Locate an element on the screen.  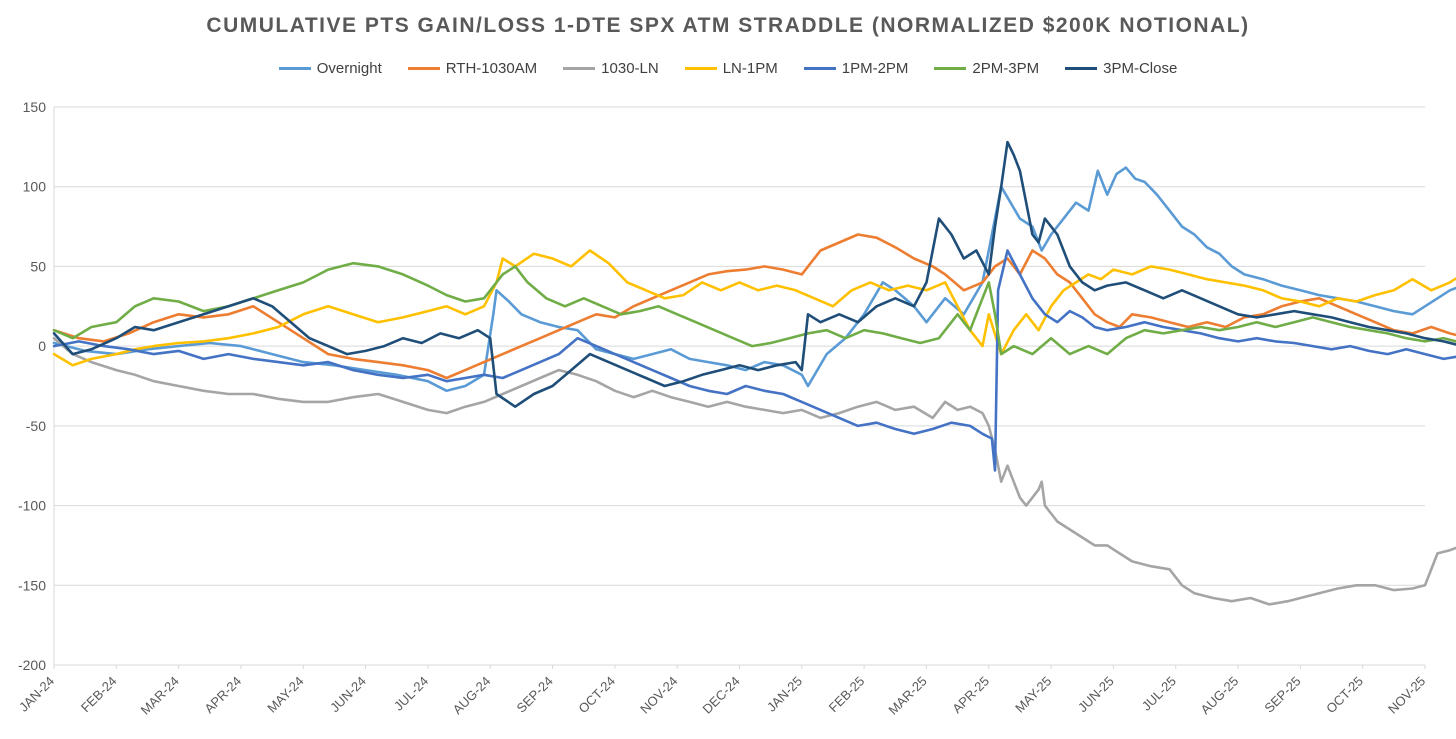
x-tick-label: SEP-24 is located at coordinates (535, 694).